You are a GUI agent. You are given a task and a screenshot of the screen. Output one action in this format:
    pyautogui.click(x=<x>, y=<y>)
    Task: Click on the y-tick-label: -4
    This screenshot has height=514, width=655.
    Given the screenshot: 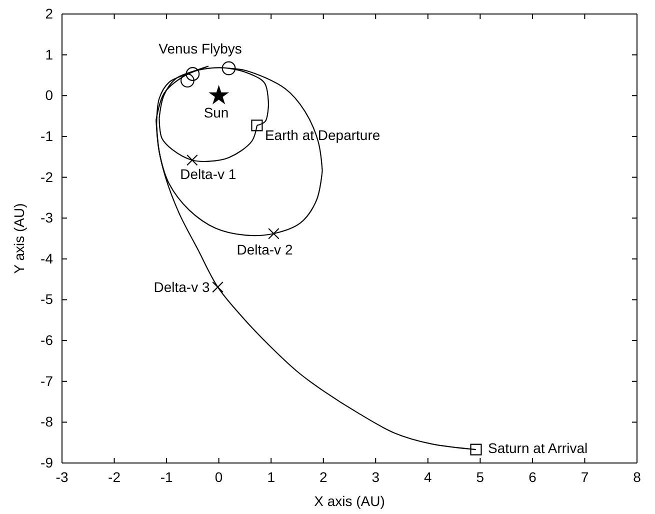 What is the action you would take?
    pyautogui.click(x=47, y=258)
    